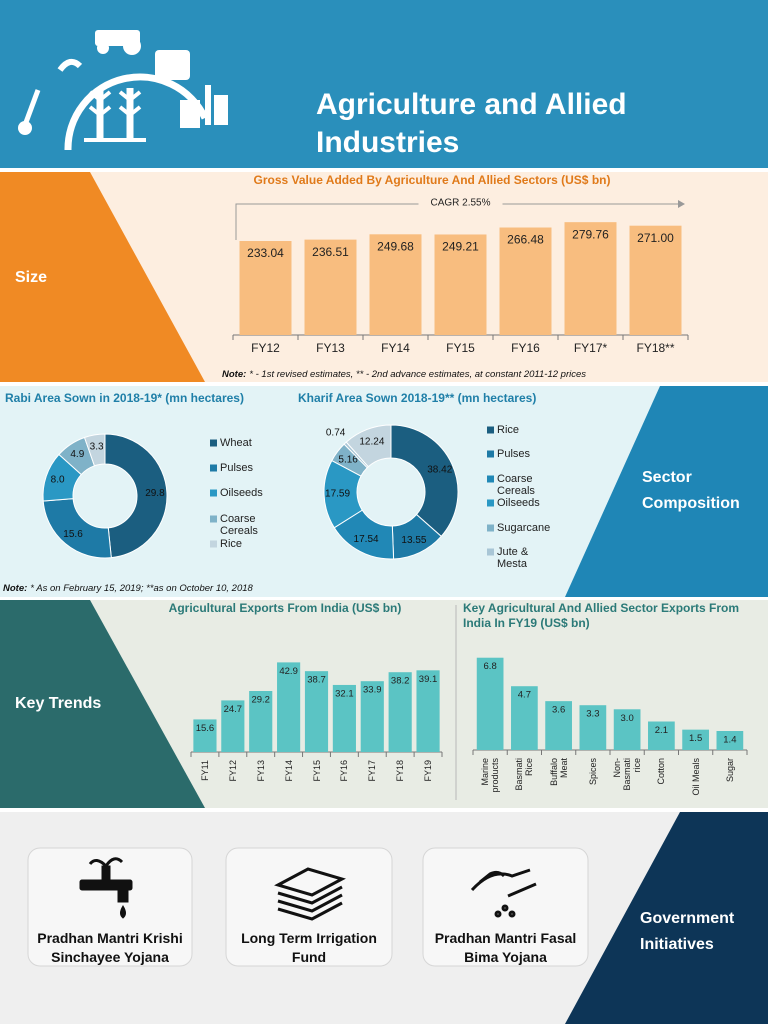 This screenshot has height=1024, width=768. What do you see at coordinates (505, 947) in the screenshot?
I see `initiative-name: Pradhan Mantri Fasal Bima Yojana` at bounding box center [505, 947].